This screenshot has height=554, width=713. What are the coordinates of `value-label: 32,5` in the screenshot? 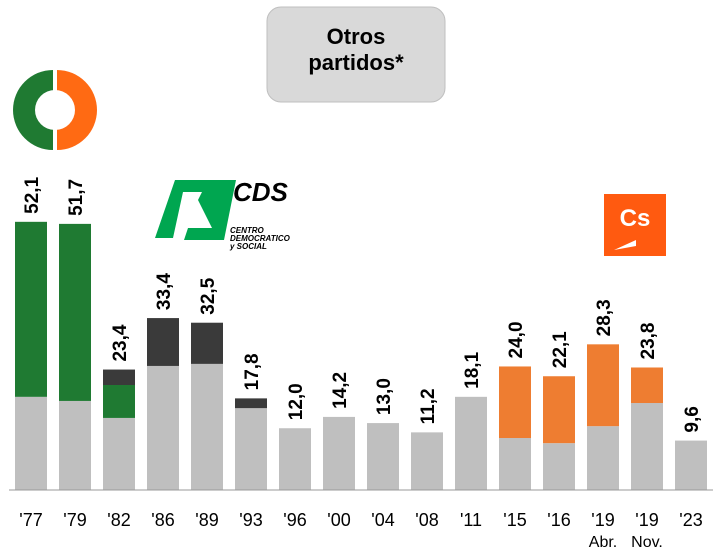 It's located at (208, 295).